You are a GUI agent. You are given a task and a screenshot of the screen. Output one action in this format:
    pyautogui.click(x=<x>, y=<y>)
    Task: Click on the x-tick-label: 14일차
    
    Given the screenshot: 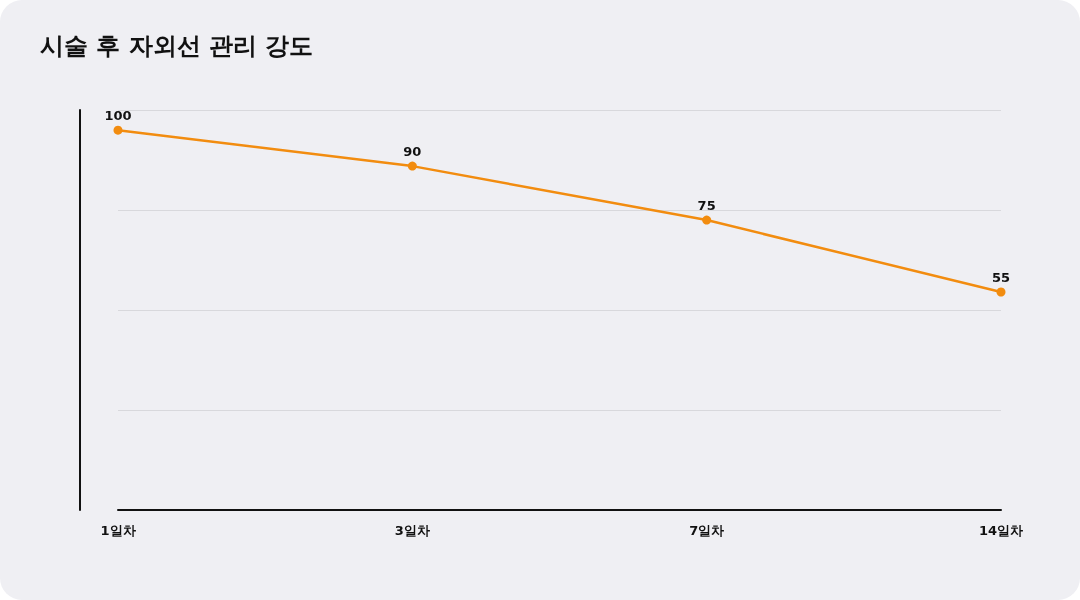 What is the action you would take?
    pyautogui.click(x=1001, y=530)
    